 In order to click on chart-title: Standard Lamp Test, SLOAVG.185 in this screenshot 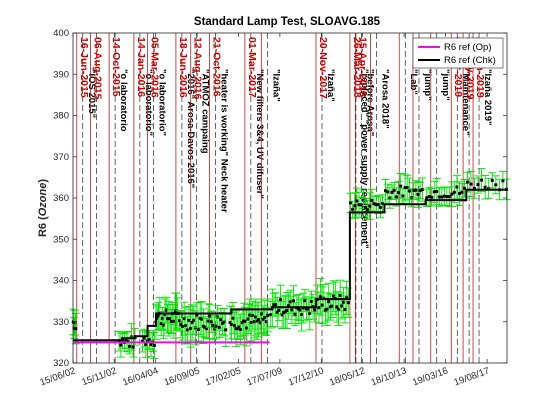, I will do `click(287, 22)`.